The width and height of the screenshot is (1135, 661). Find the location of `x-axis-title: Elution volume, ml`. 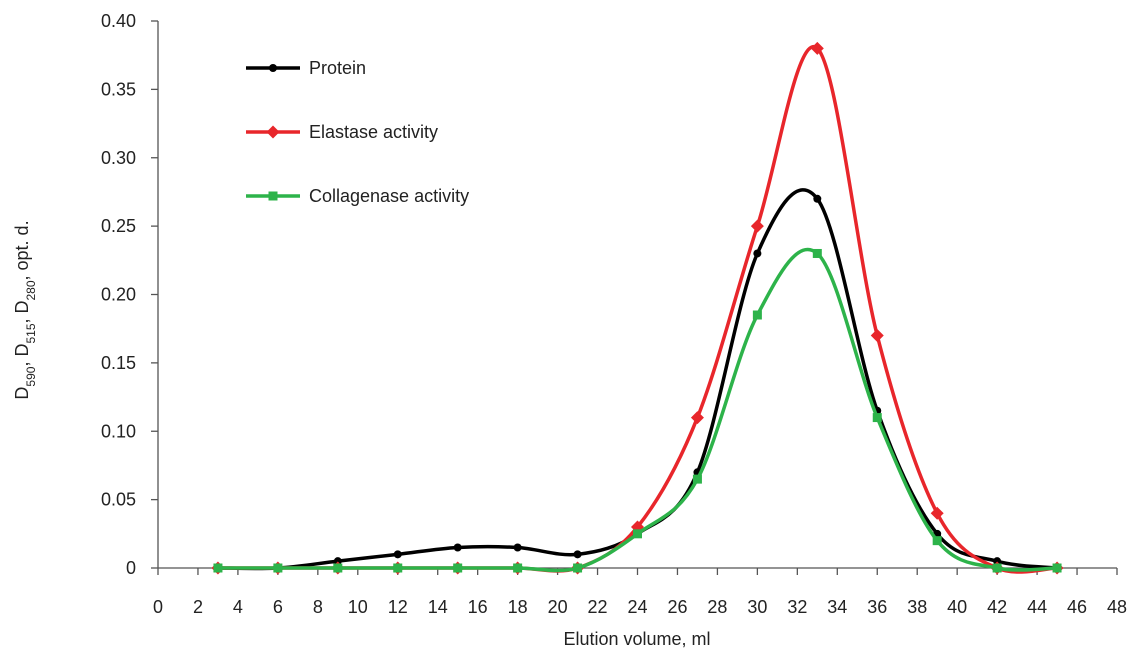

x-axis-title: Elution volume, ml is located at coordinates (636, 639).